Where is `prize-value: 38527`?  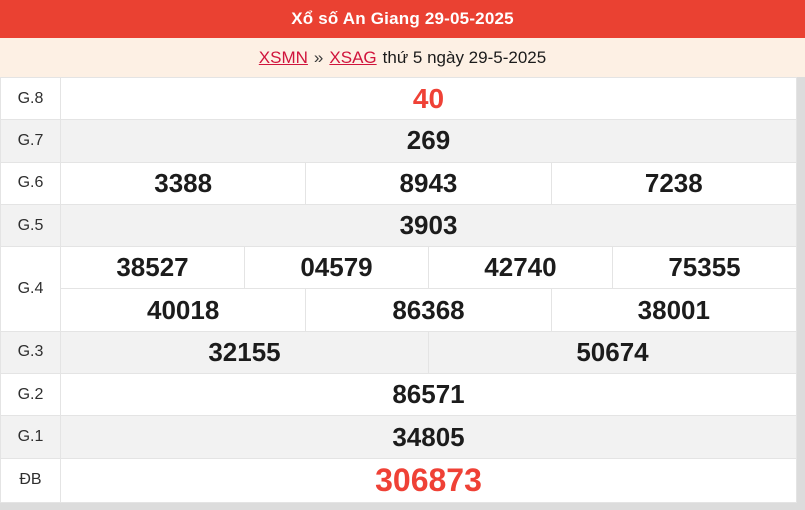
prize-value: 38527 is located at coordinates (152, 268).